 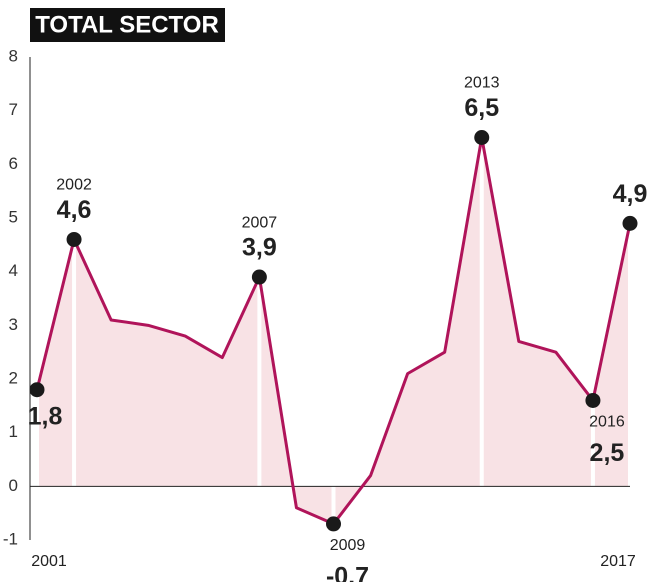 I want to click on value-label: 2,5, so click(x=607, y=453).